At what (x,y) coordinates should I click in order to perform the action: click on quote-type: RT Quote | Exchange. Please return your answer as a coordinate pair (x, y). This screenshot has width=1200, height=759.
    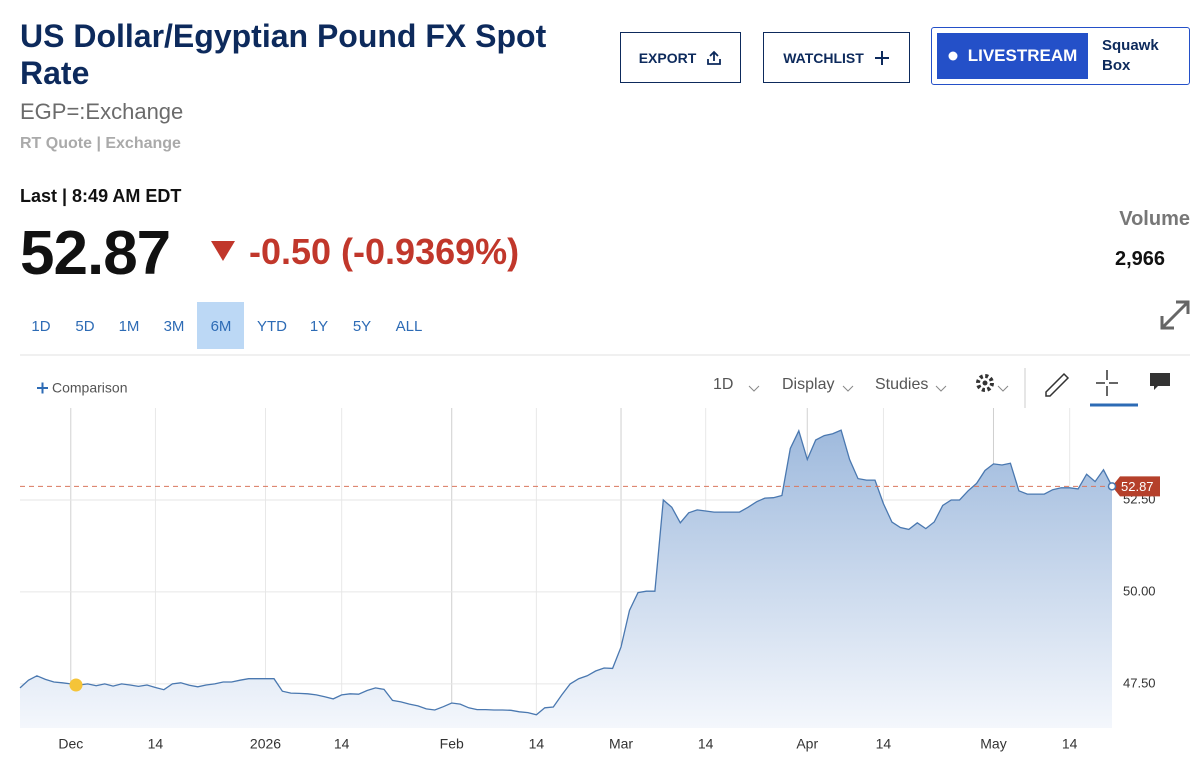
    Looking at the image, I should click on (100, 143).